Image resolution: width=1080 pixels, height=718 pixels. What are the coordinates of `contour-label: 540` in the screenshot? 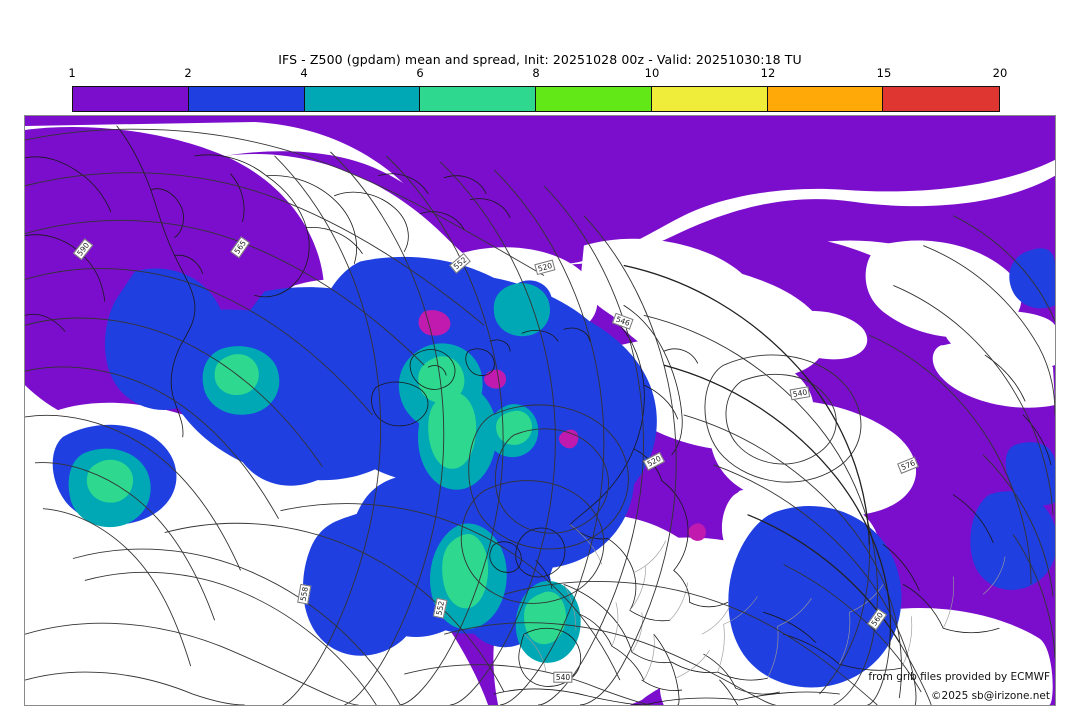 It's located at (563, 677).